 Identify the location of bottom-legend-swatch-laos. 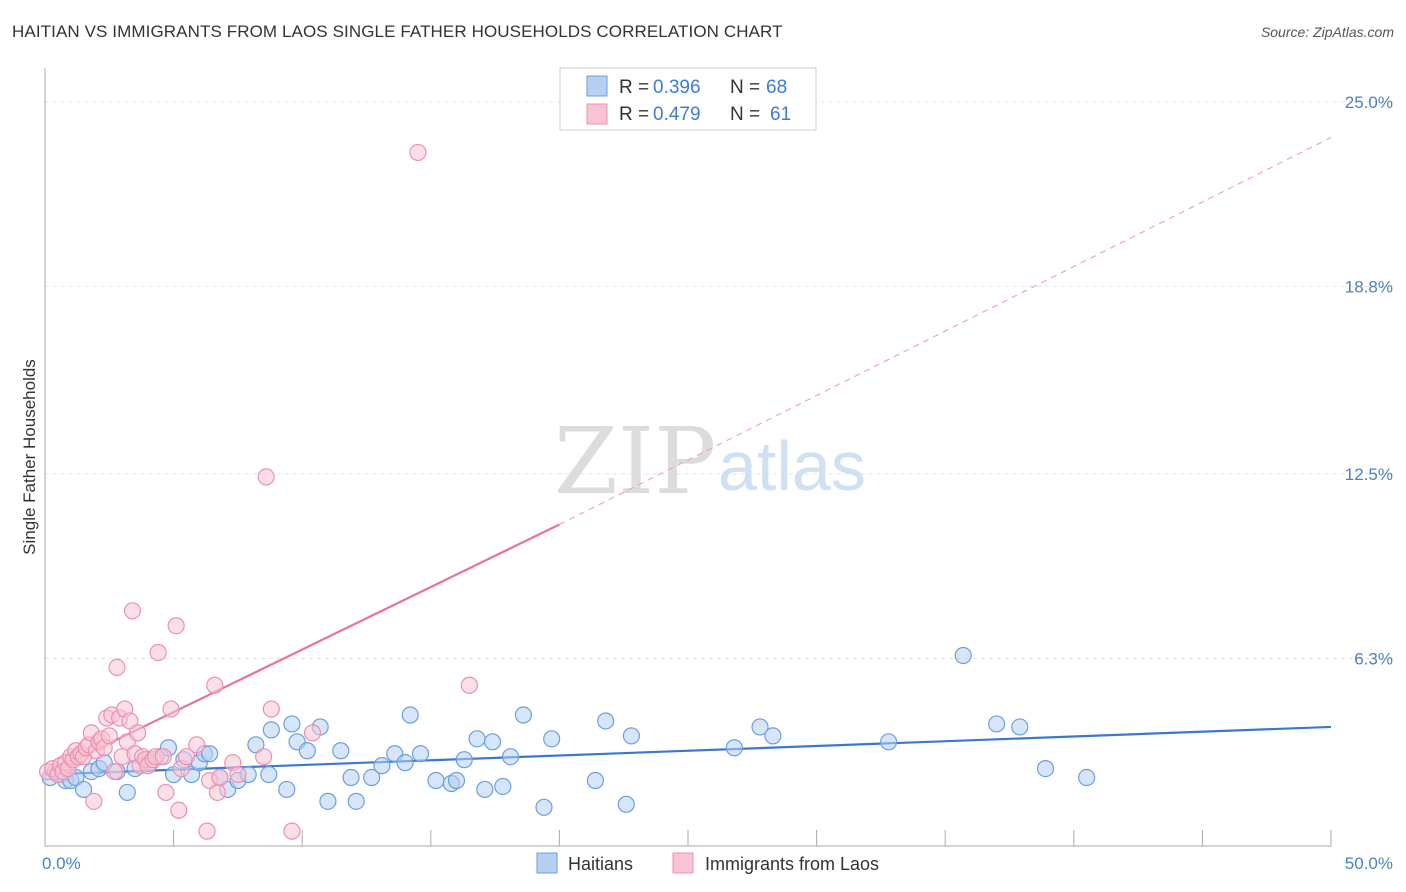
(683, 863).